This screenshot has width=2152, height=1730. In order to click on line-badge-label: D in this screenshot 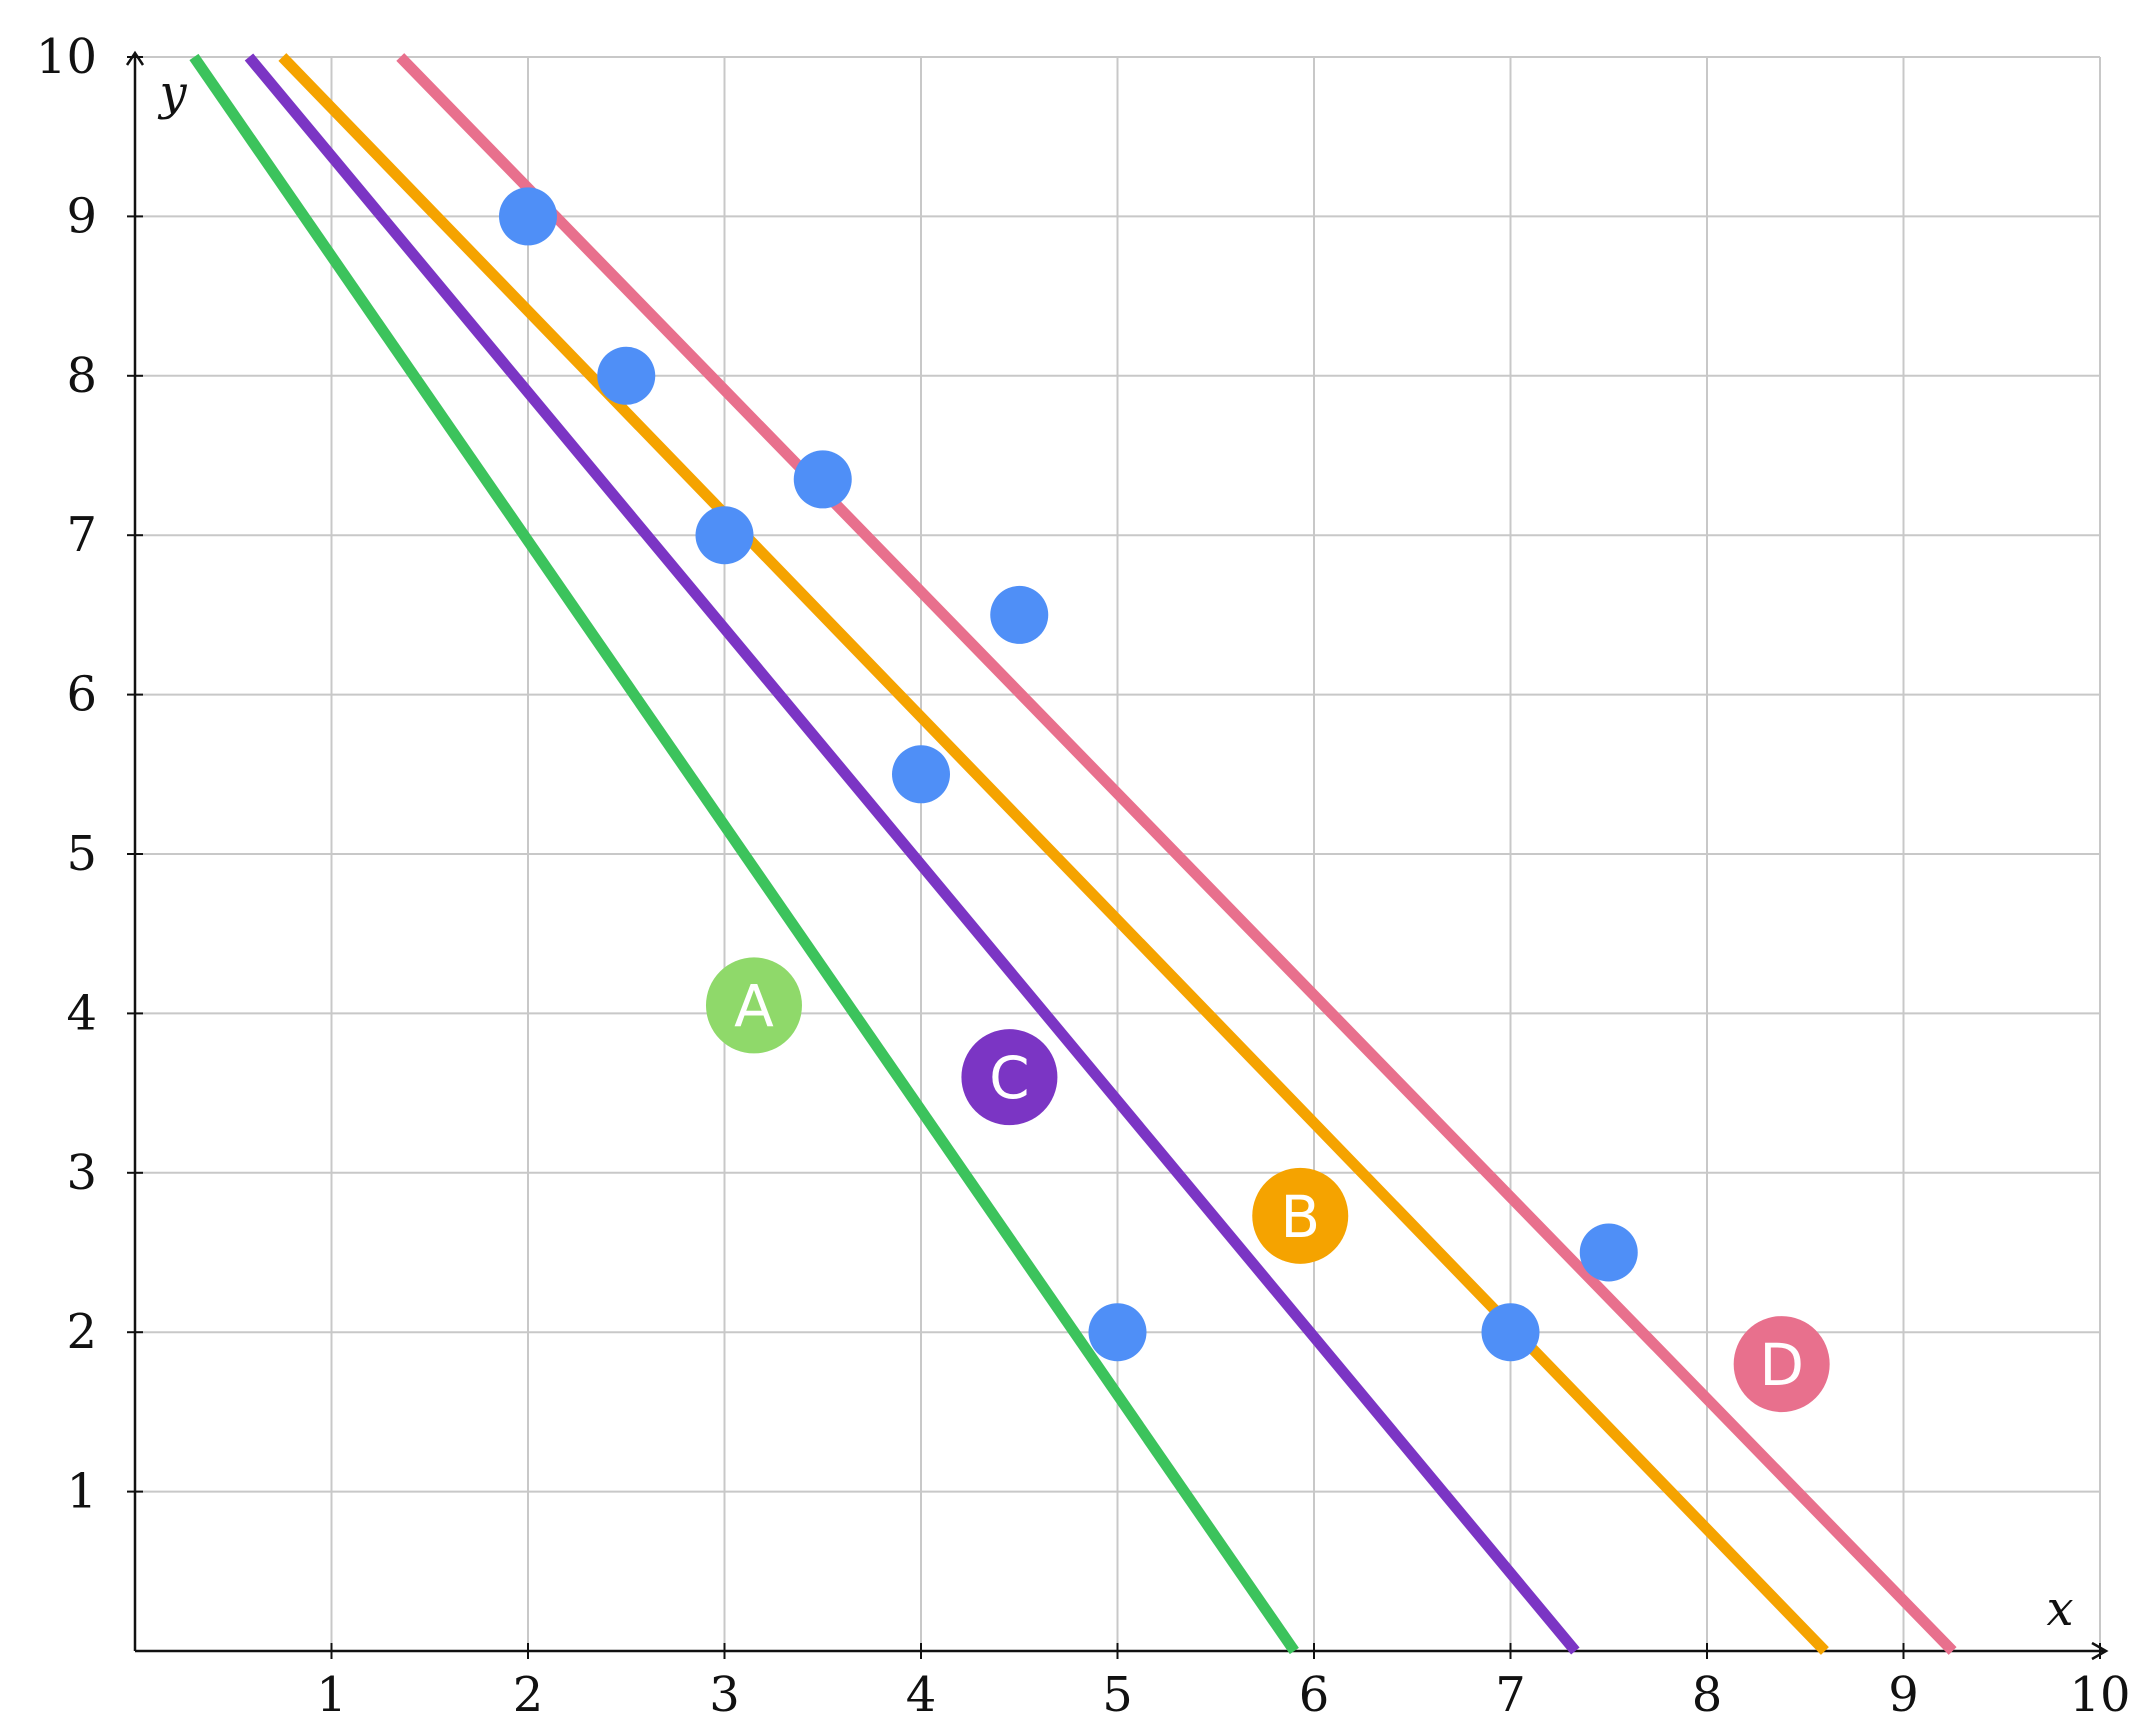, I will do `click(1781, 1365)`.